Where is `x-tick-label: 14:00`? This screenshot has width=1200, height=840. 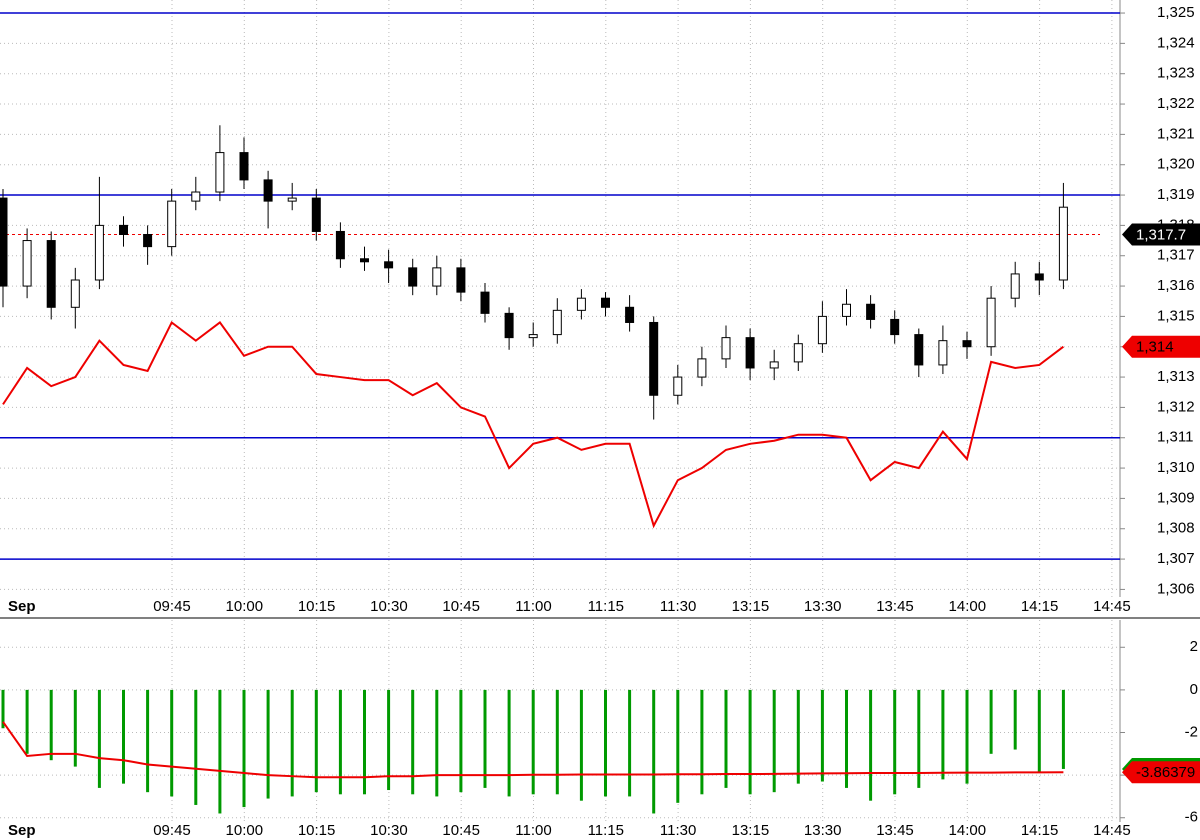
x-tick-label: 14:00 is located at coordinates (968, 606).